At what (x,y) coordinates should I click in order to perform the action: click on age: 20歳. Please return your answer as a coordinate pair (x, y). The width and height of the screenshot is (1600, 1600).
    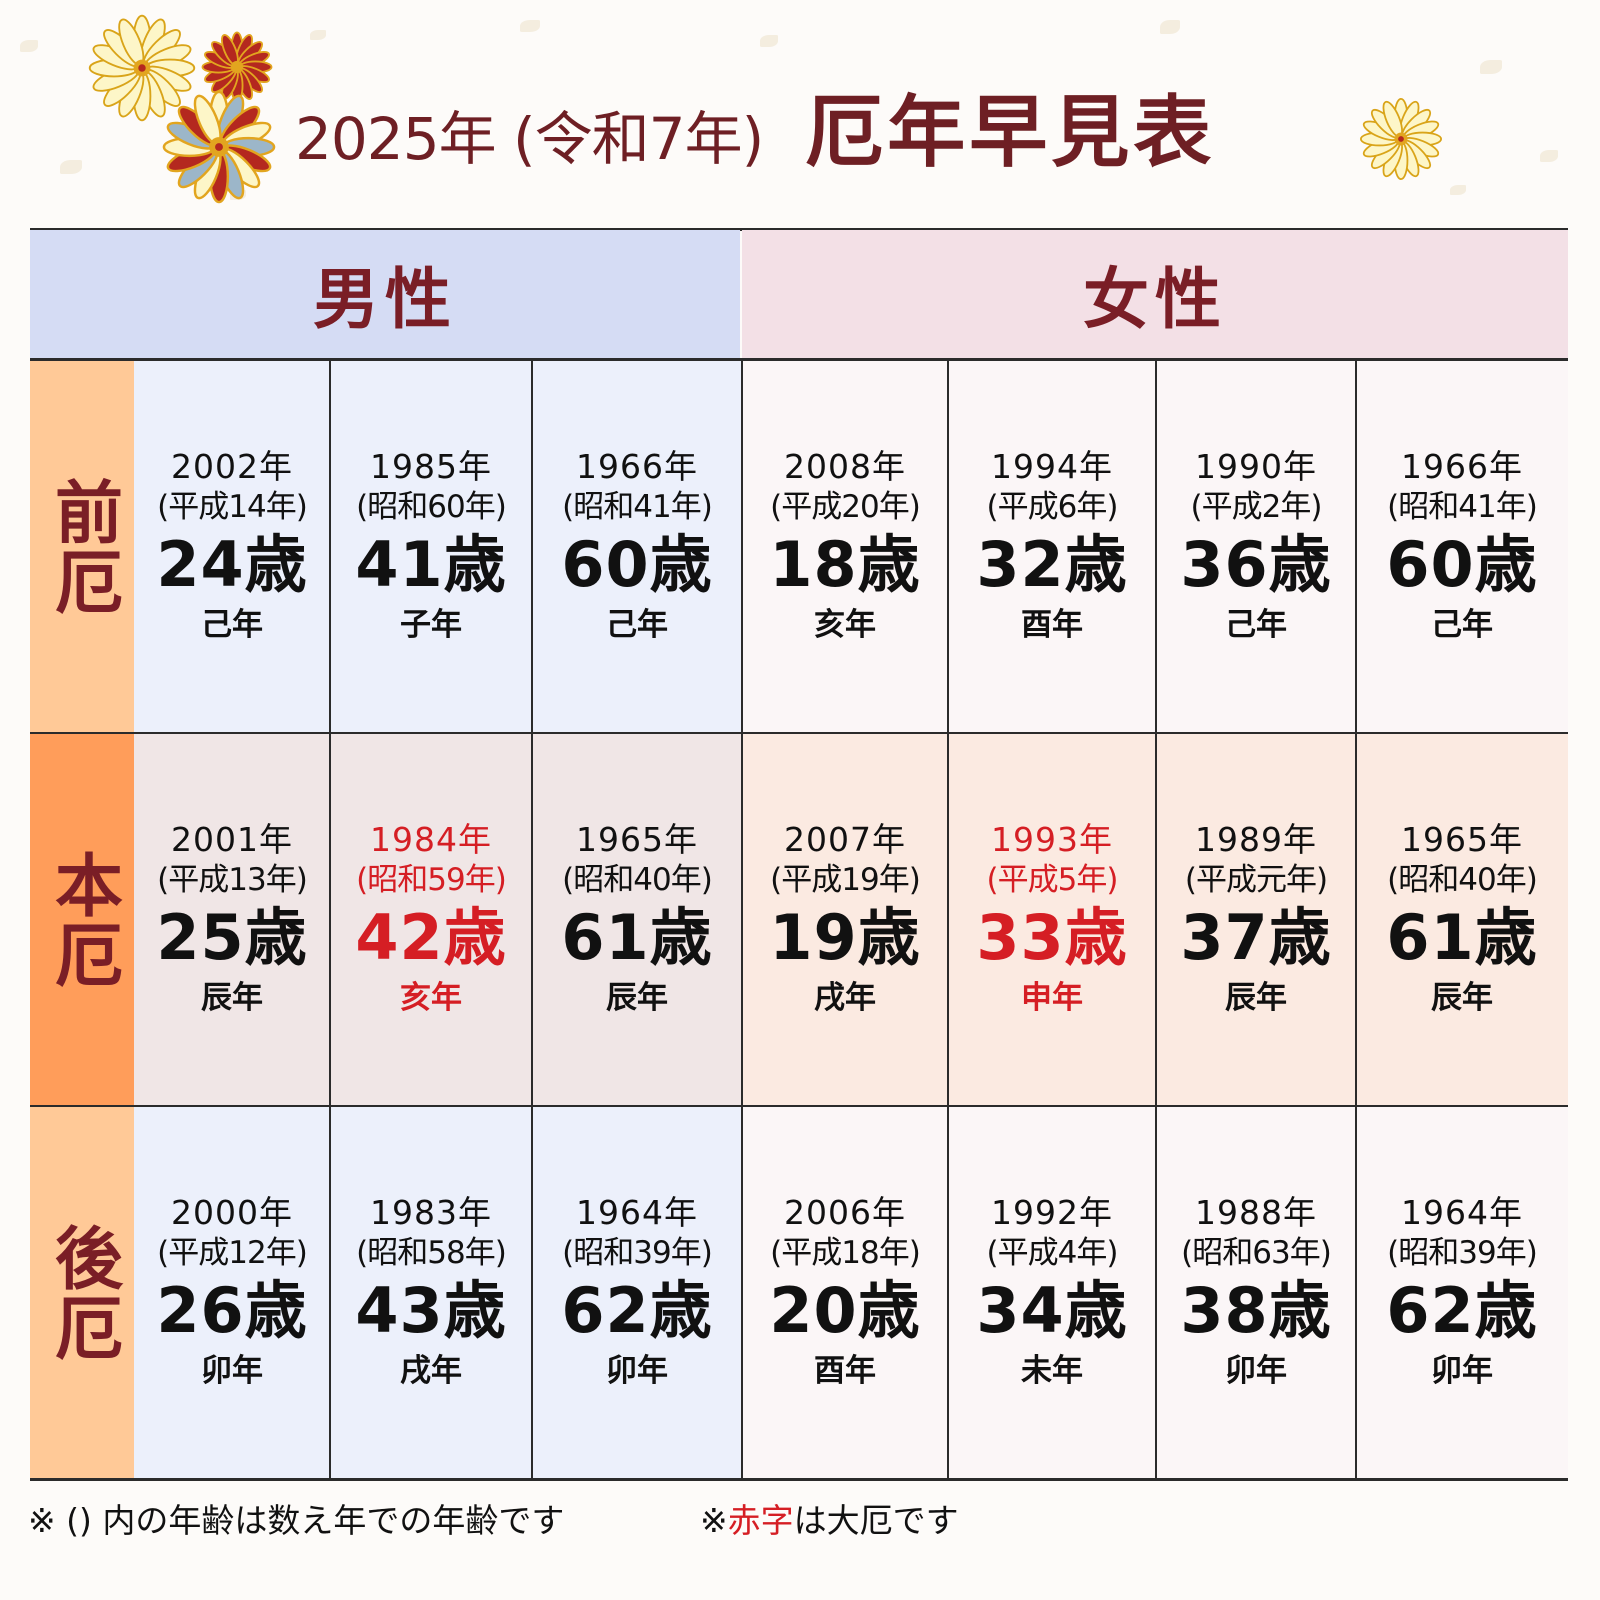
    Looking at the image, I should click on (845, 1310).